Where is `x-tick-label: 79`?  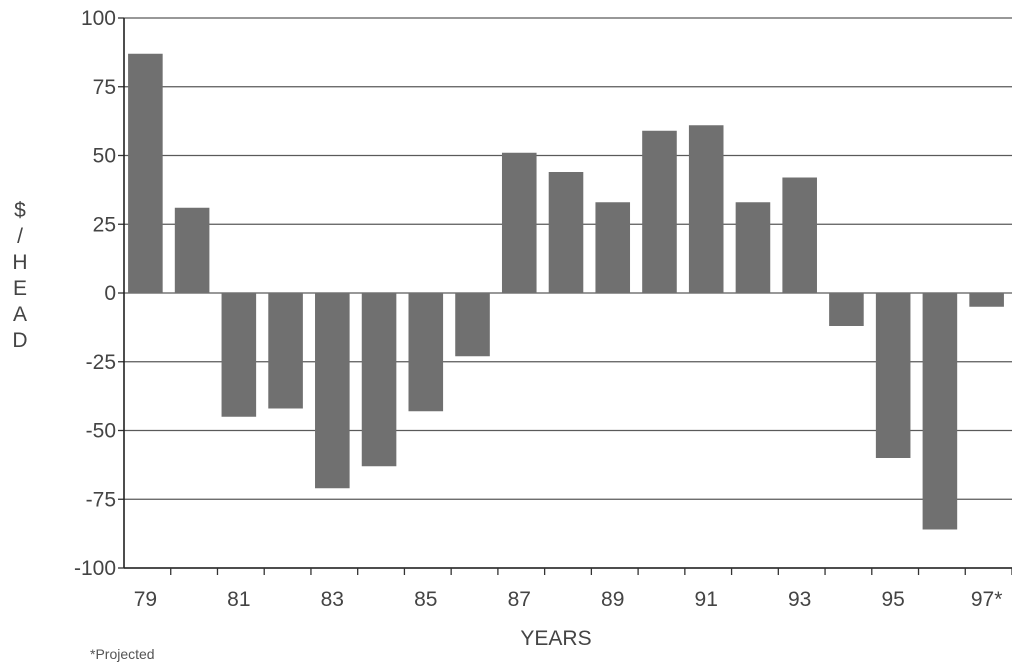
x-tick-label: 79 is located at coordinates (145, 599).